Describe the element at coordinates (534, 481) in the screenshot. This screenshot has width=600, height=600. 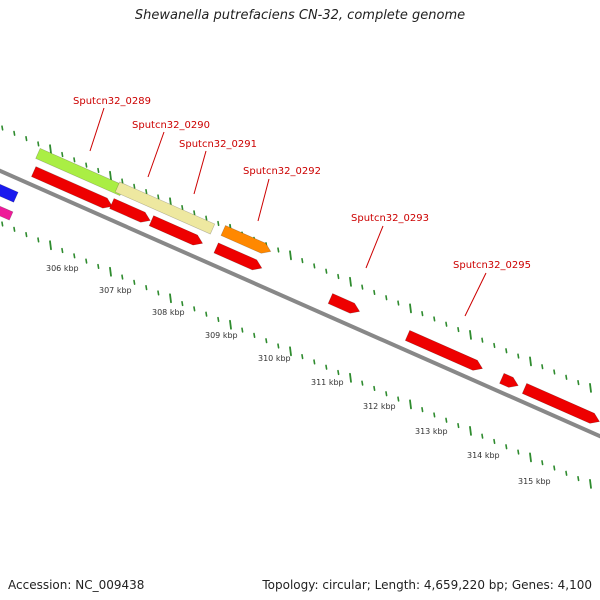
I see `tick-label-315: 315 kbp` at that location.